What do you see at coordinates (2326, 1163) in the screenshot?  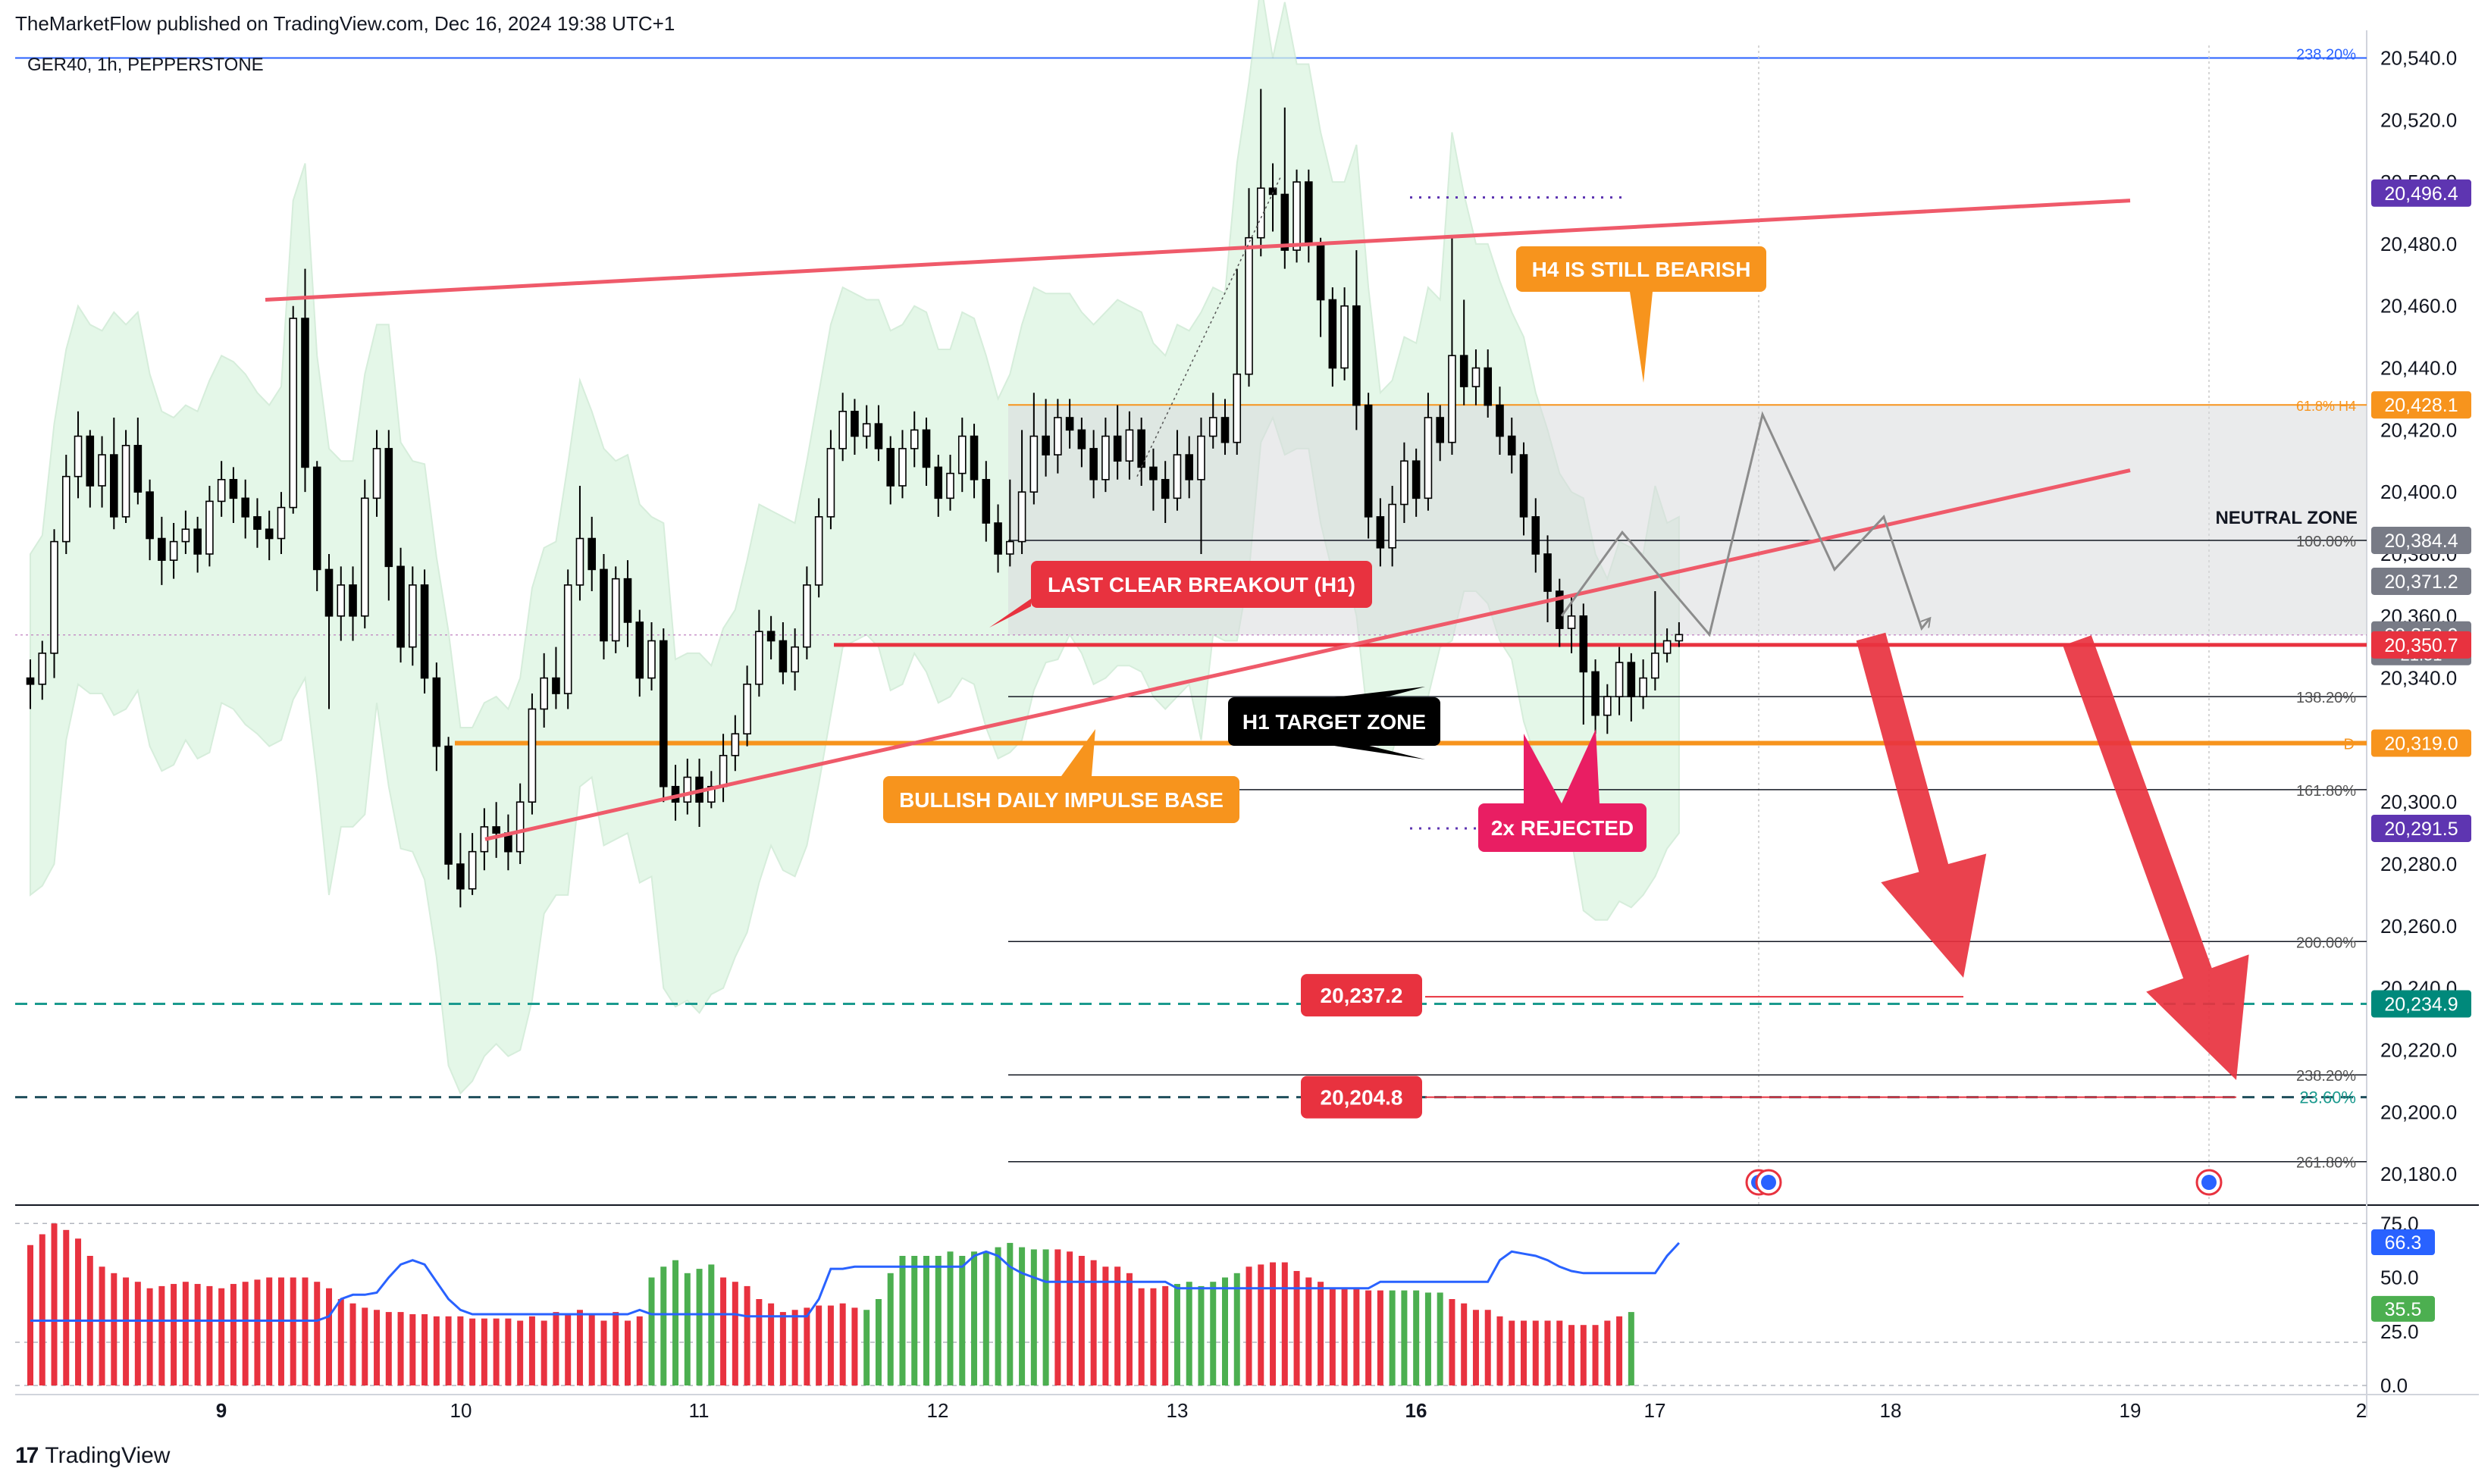 I see `fib-label-6: 261.80%` at bounding box center [2326, 1163].